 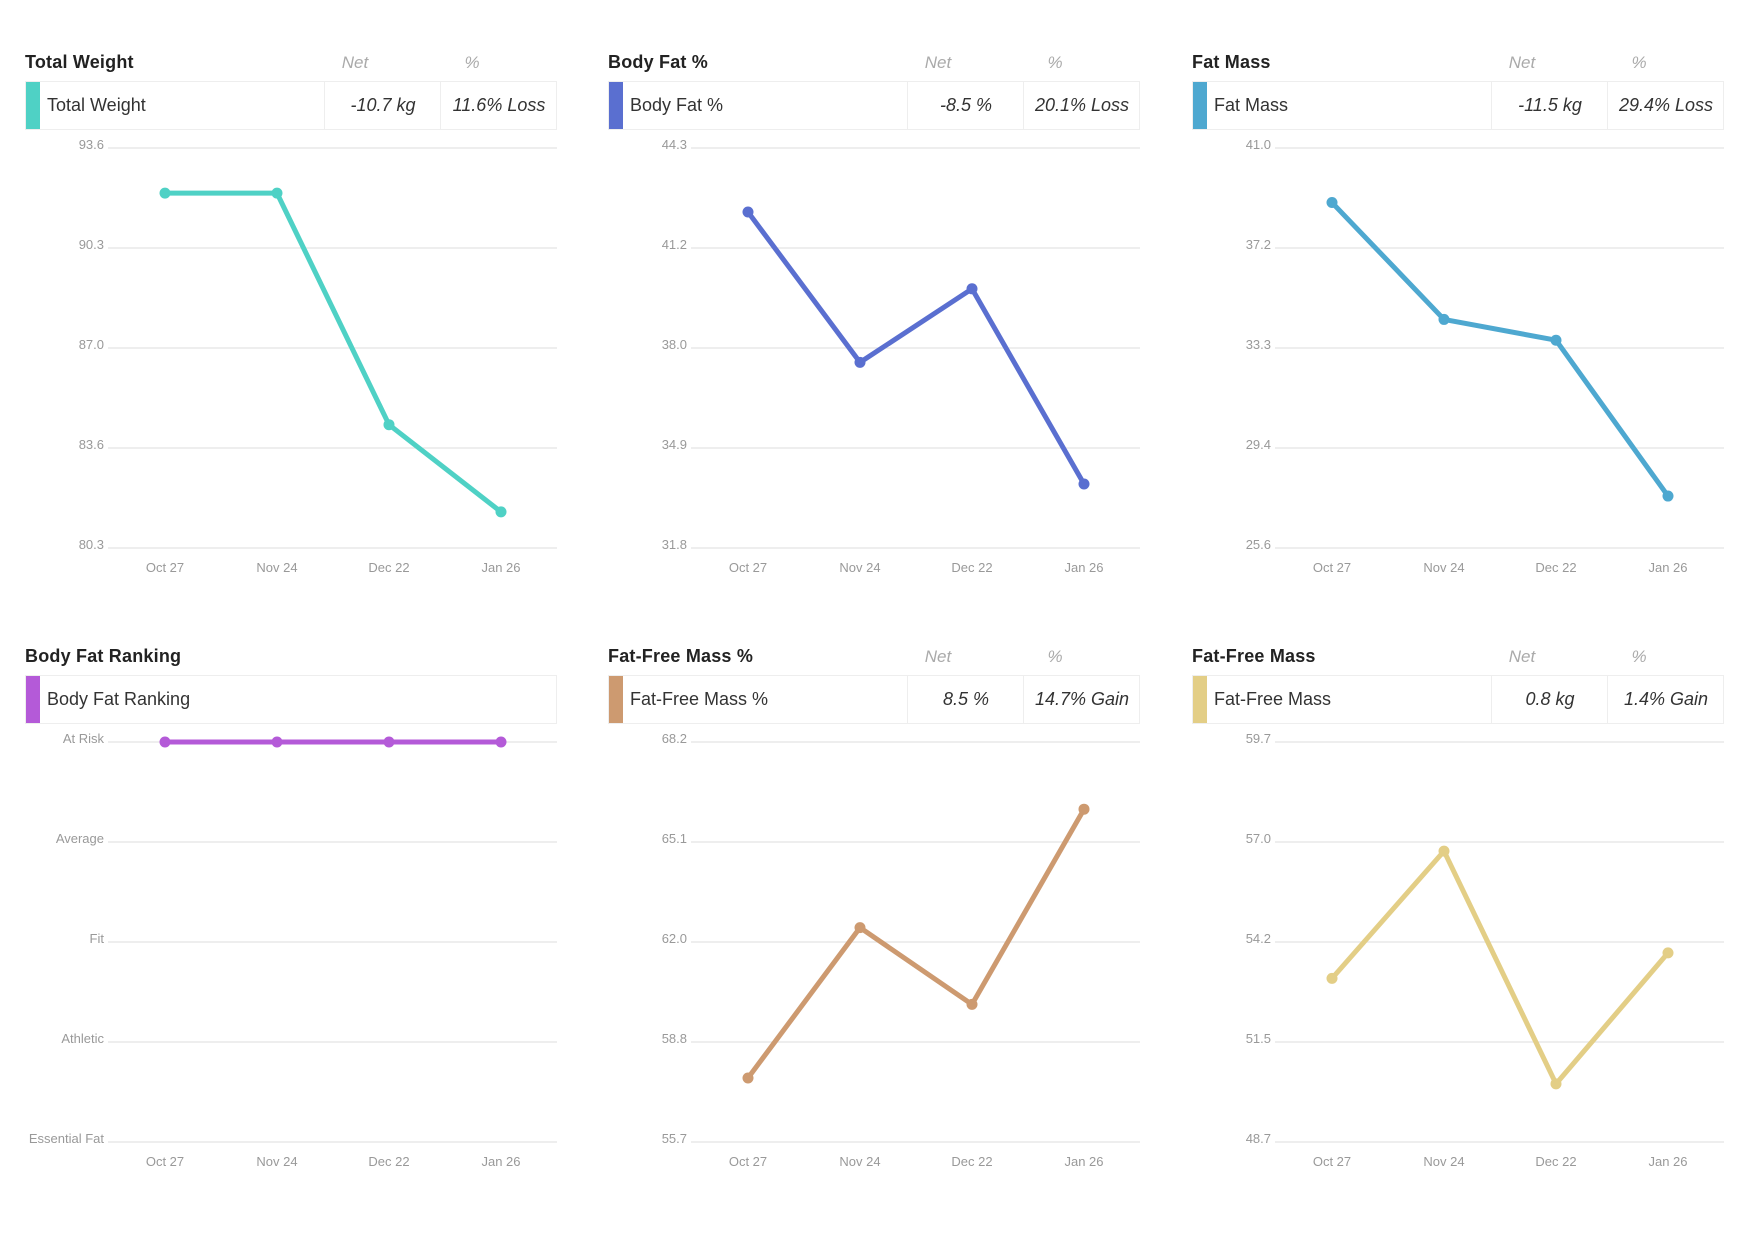 I want to click on y-tick-label: Fit, so click(x=97, y=938).